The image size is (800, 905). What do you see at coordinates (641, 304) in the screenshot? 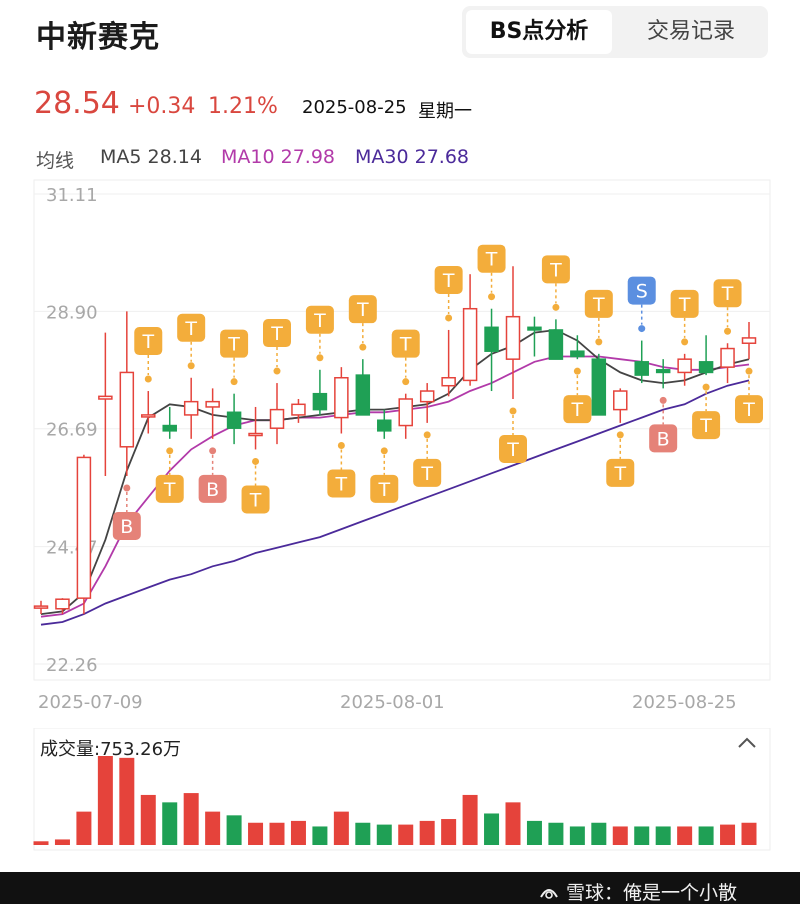
I see `bs-marker: S` at bounding box center [641, 304].